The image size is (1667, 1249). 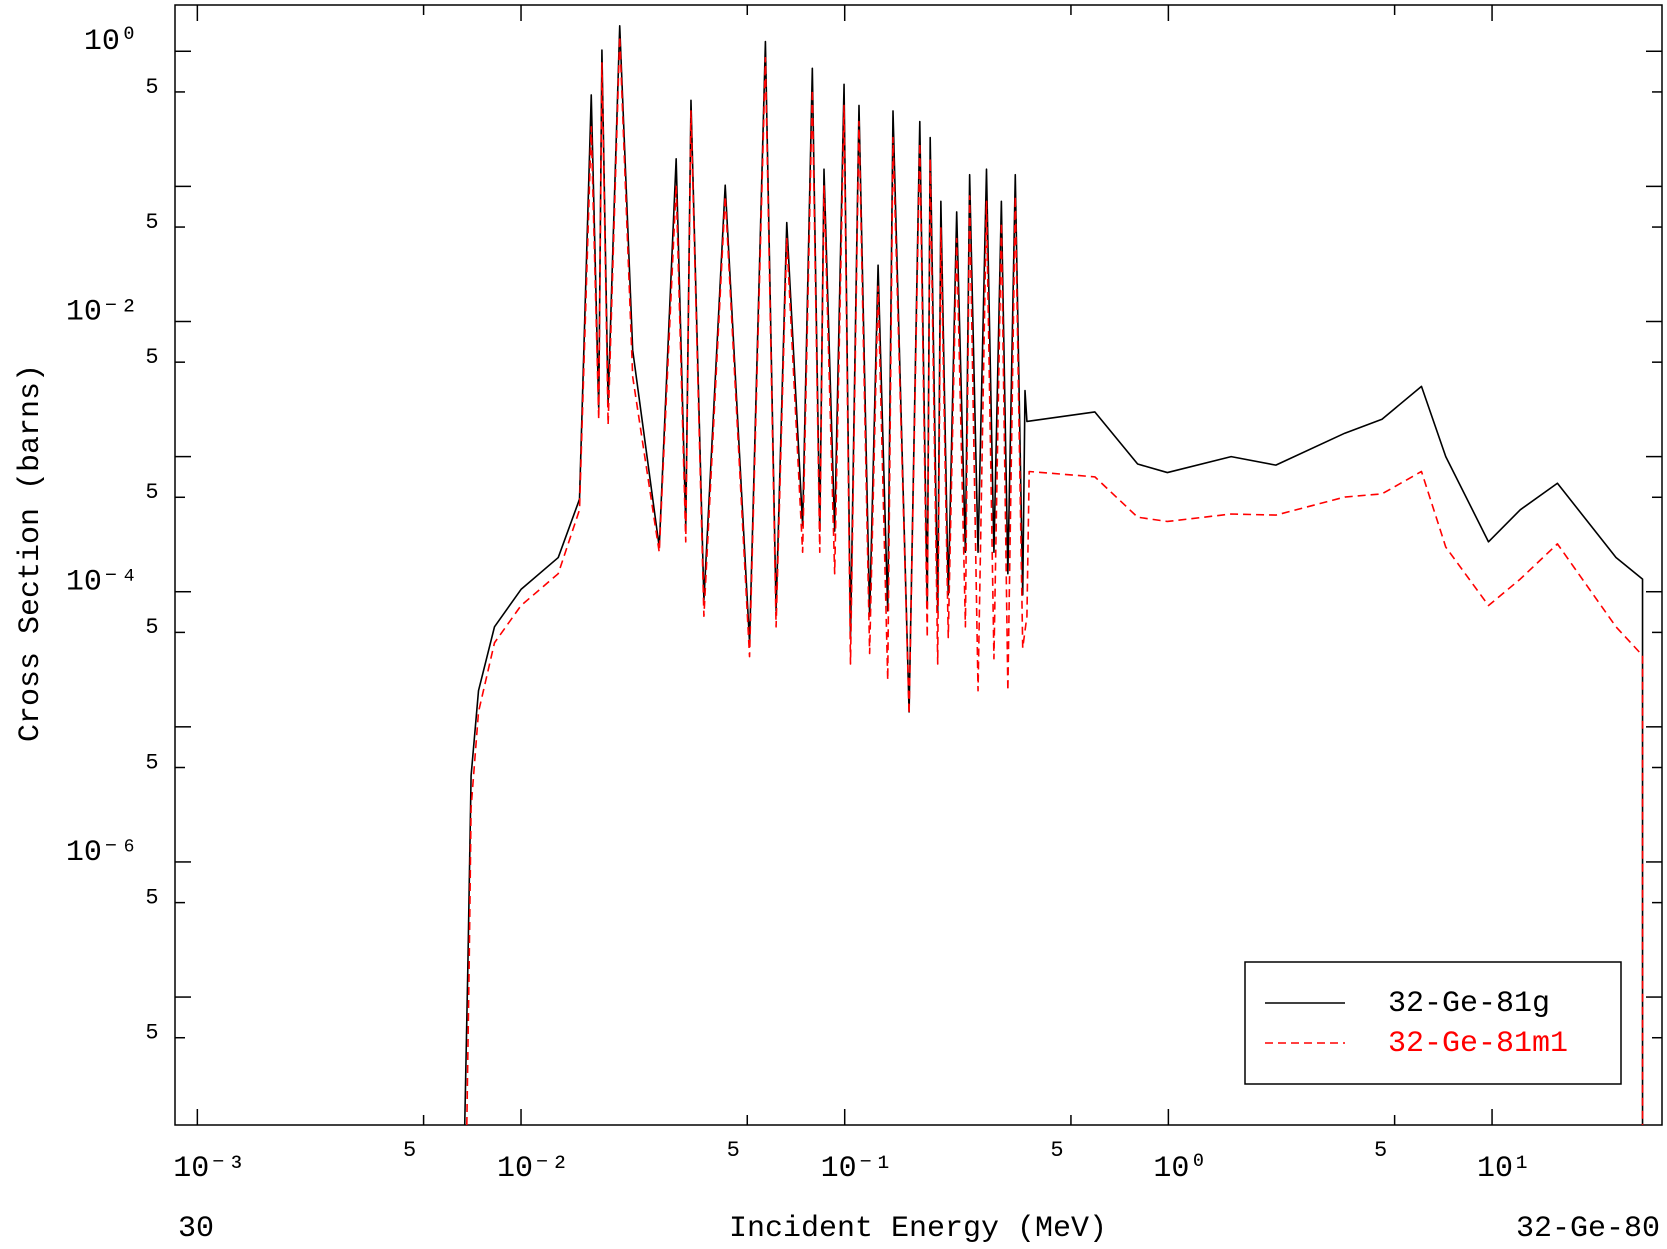 What do you see at coordinates (1478, 1044) in the screenshot?
I see `legend-label: 32-Ge-81m1` at bounding box center [1478, 1044].